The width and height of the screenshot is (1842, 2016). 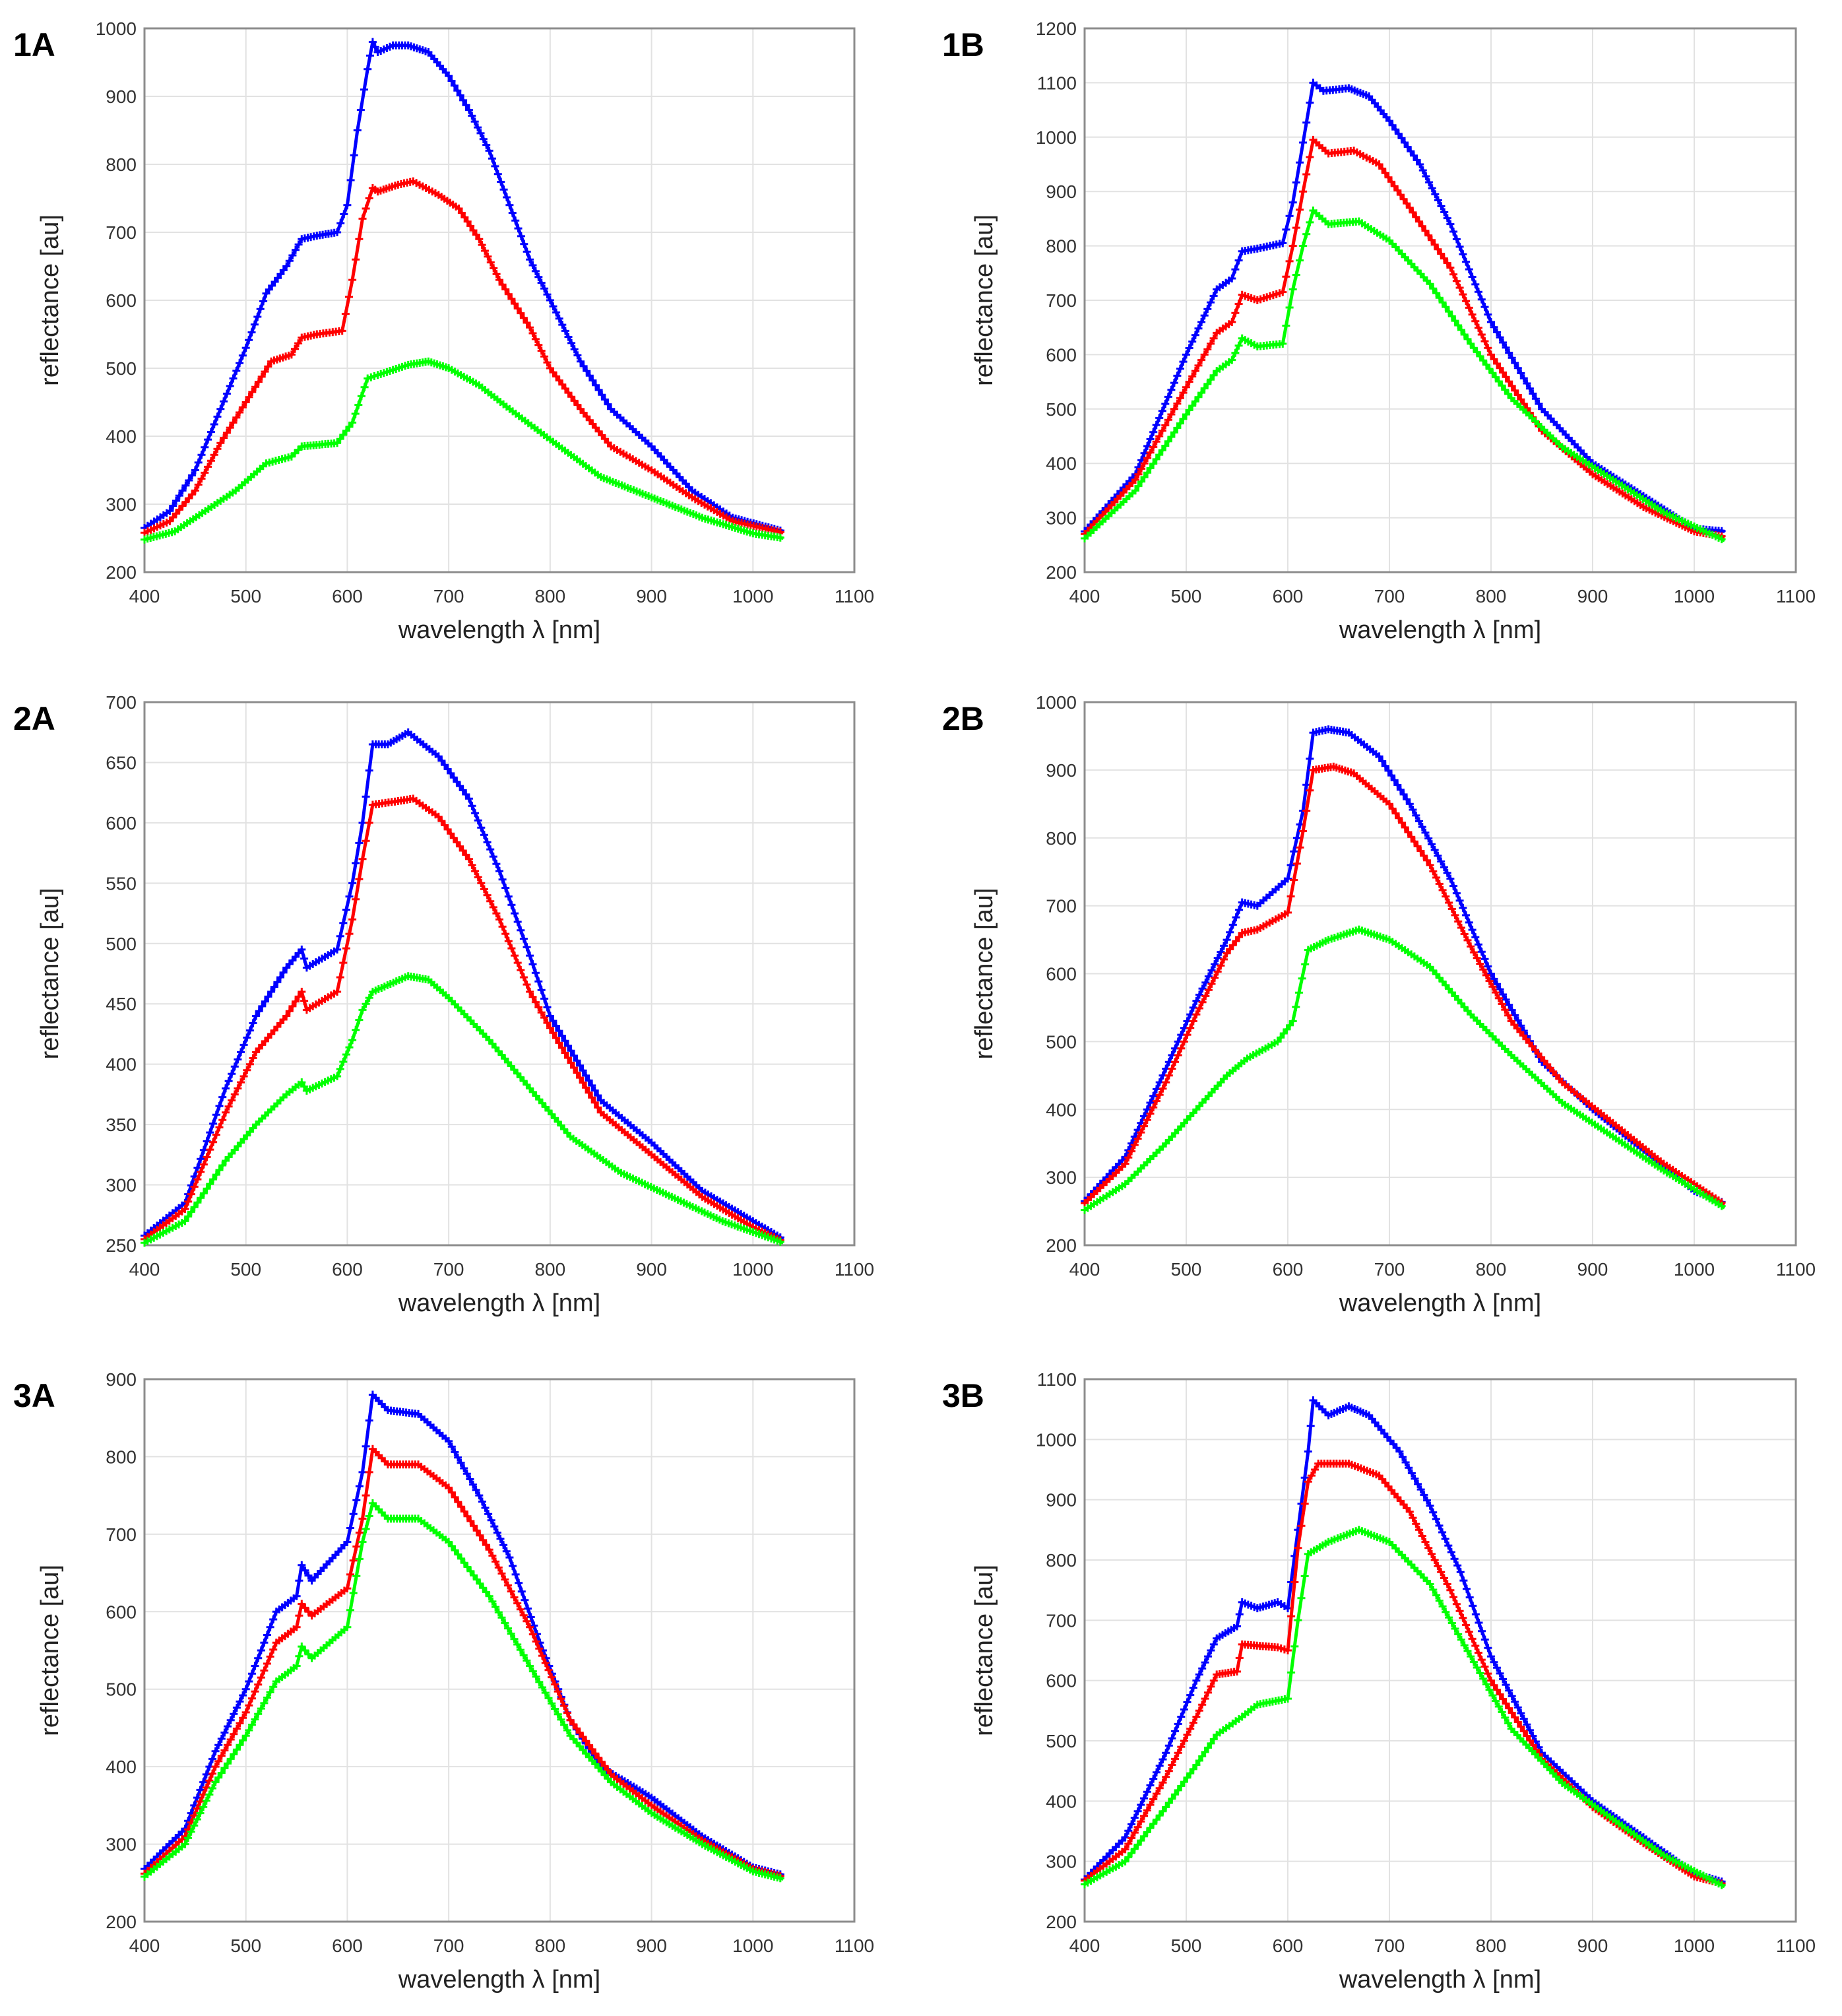 I want to click on y-tick-label: 650, so click(x=121, y=763).